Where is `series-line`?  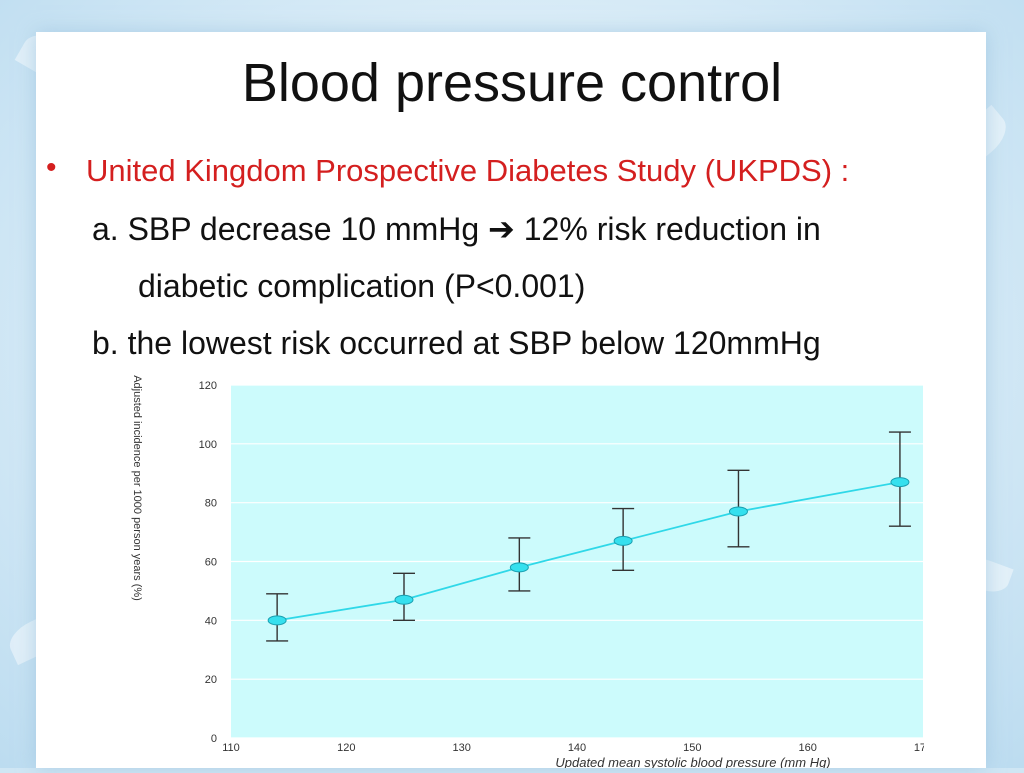
series-line is located at coordinates (588, 551).